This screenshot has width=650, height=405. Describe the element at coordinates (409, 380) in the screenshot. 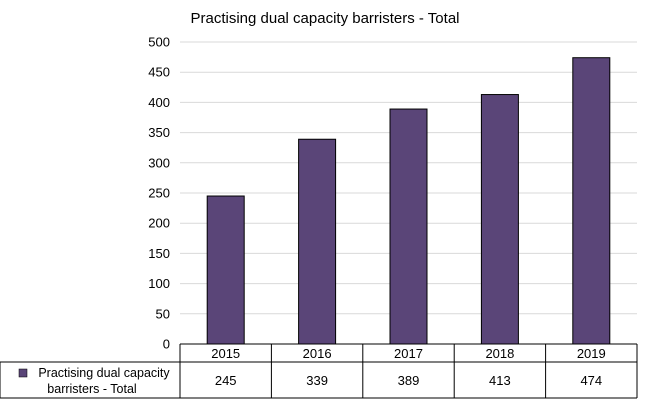

I see `data-label: 389` at that location.